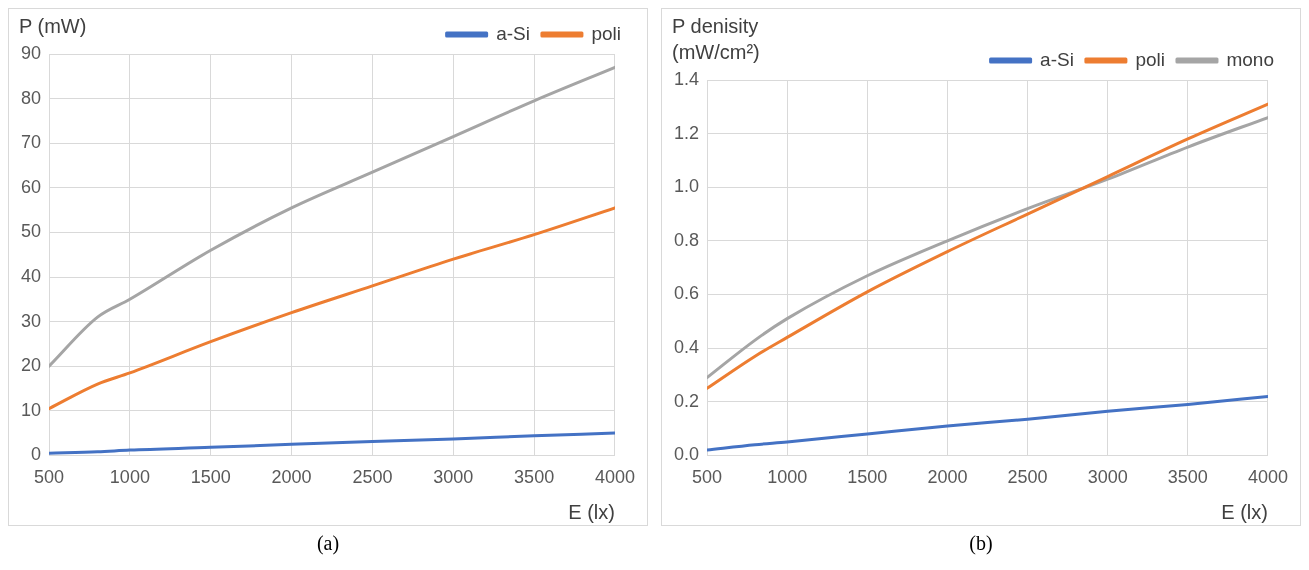  I want to click on y-tick-label: 30, so click(31, 320).